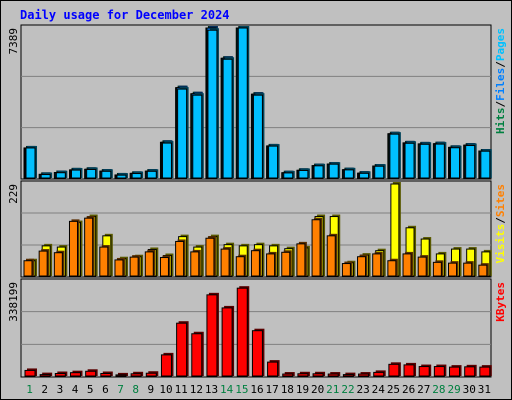 The width and height of the screenshot is (512, 400). I want to click on x-tick-label: 20, so click(317, 389).